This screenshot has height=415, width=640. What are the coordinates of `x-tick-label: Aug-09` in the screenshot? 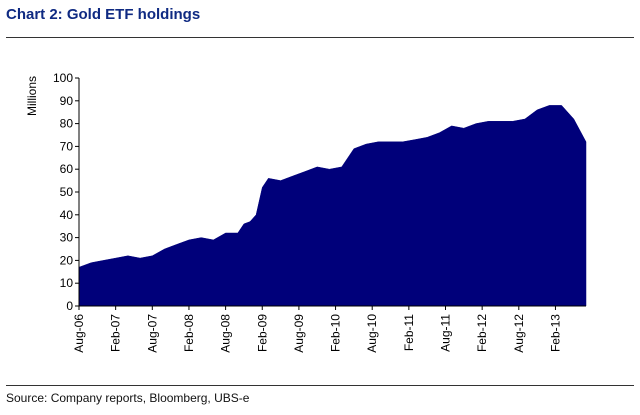 It's located at (299, 333).